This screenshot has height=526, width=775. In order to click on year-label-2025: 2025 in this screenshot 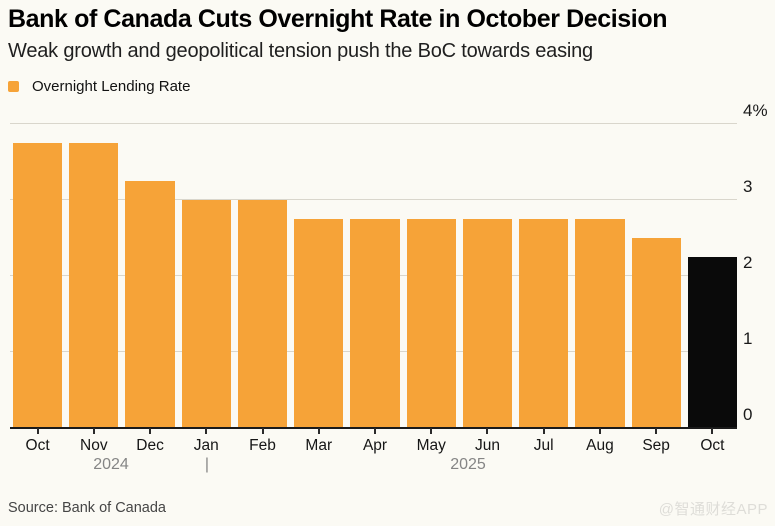, I will do `click(468, 464)`.